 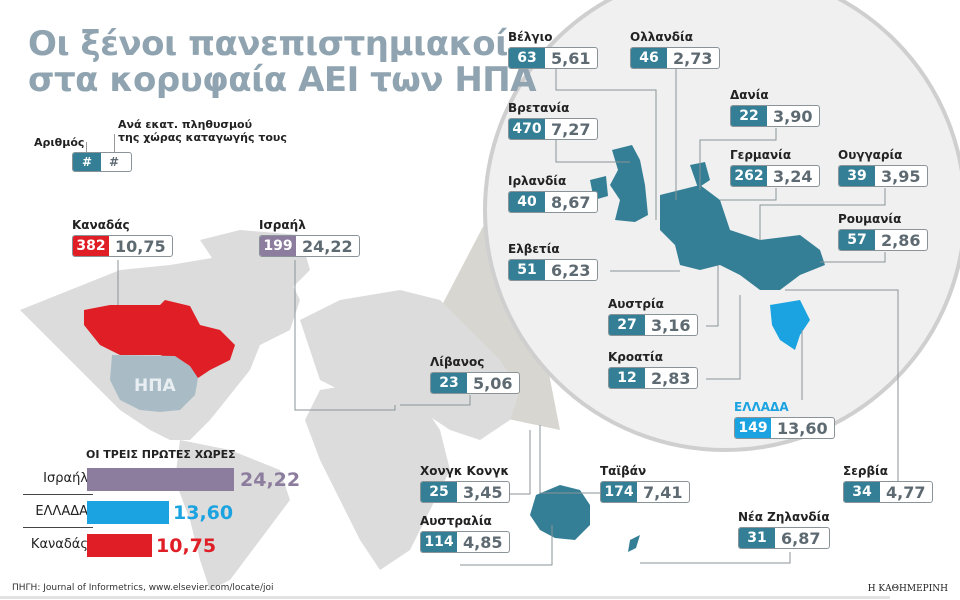 I want to click on callout-germany: Γερμανία 262 3,24, so click(x=775, y=167).